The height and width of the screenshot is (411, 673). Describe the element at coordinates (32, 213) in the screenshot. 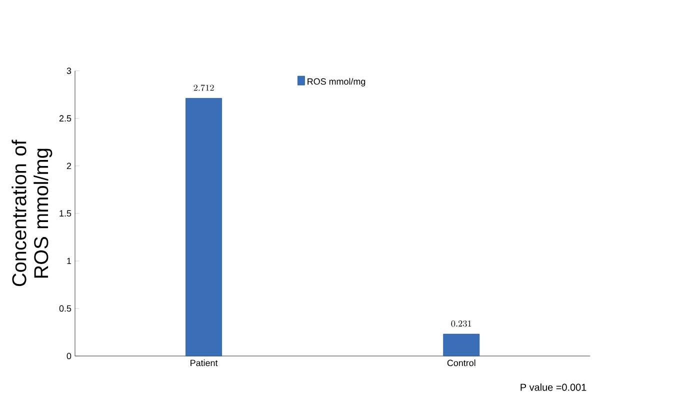

I see `y-axis-title: Concentration of ROS mmol/mg` at that location.